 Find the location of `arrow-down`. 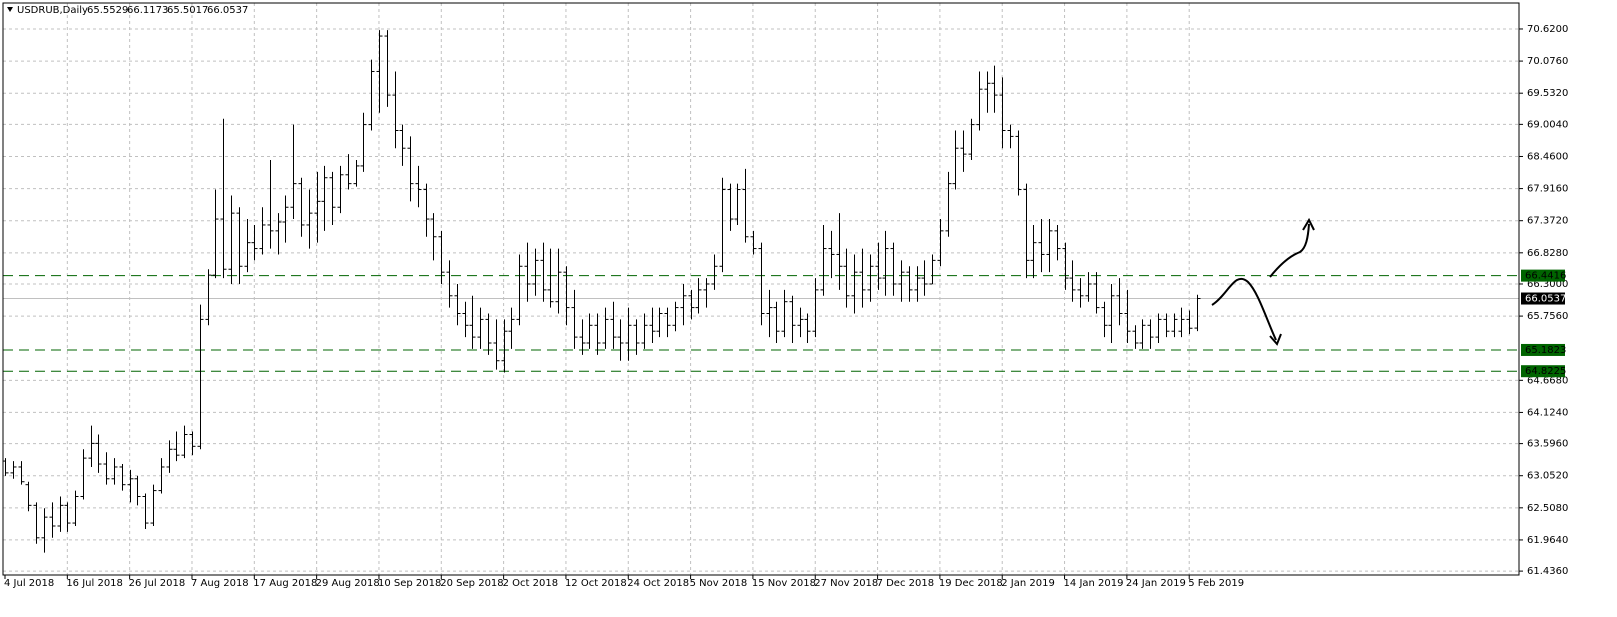

arrow-down is located at coordinates (1244, 309).